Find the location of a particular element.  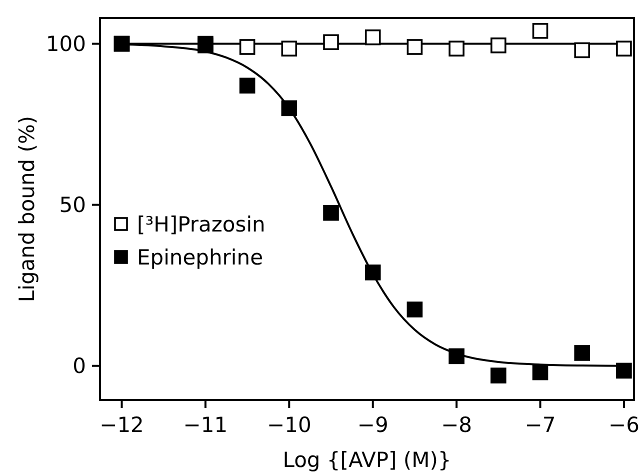

x-tick-label: −9 is located at coordinates (372, 425).